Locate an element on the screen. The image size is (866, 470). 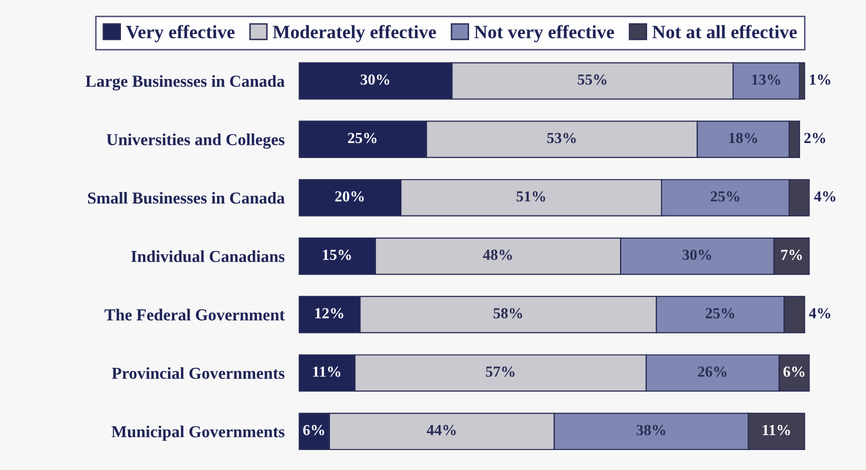
y-tick-label: Universities and Colleges is located at coordinates (195, 141).